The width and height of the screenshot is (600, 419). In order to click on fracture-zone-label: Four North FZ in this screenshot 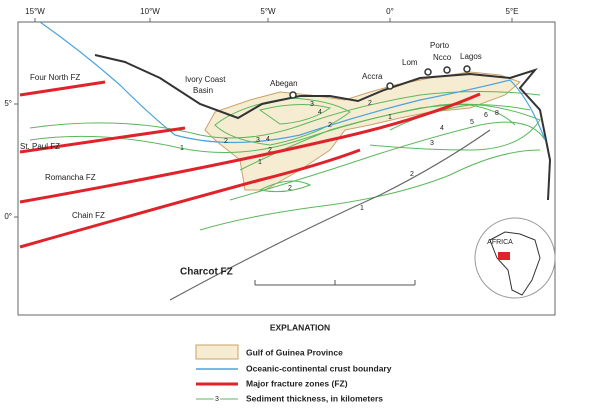, I will do `click(55, 77)`.